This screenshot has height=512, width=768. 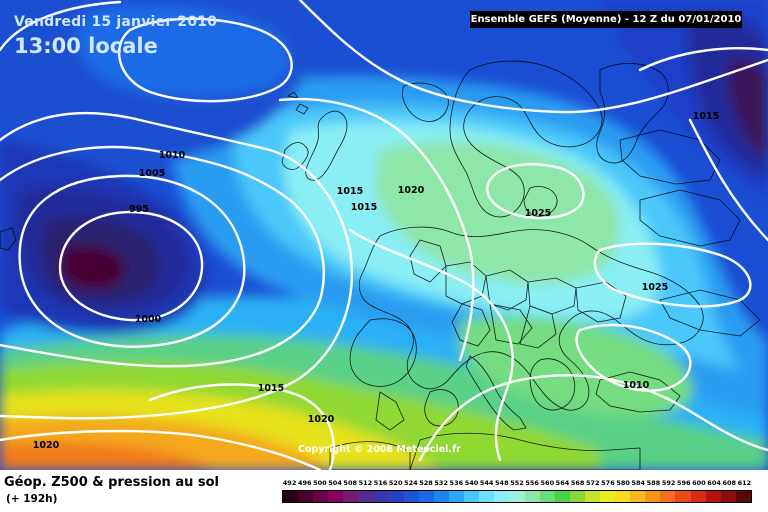 I want to click on legend-tick-label: 544, so click(x=486, y=483).